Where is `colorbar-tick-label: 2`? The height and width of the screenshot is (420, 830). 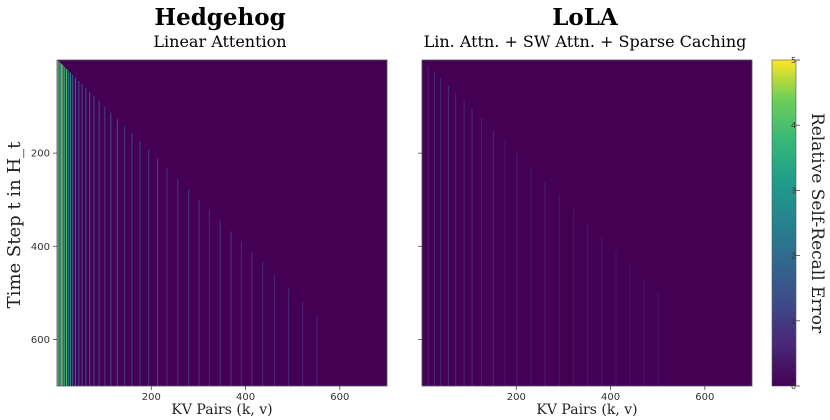 colorbar-tick-label: 2 is located at coordinates (793, 256).